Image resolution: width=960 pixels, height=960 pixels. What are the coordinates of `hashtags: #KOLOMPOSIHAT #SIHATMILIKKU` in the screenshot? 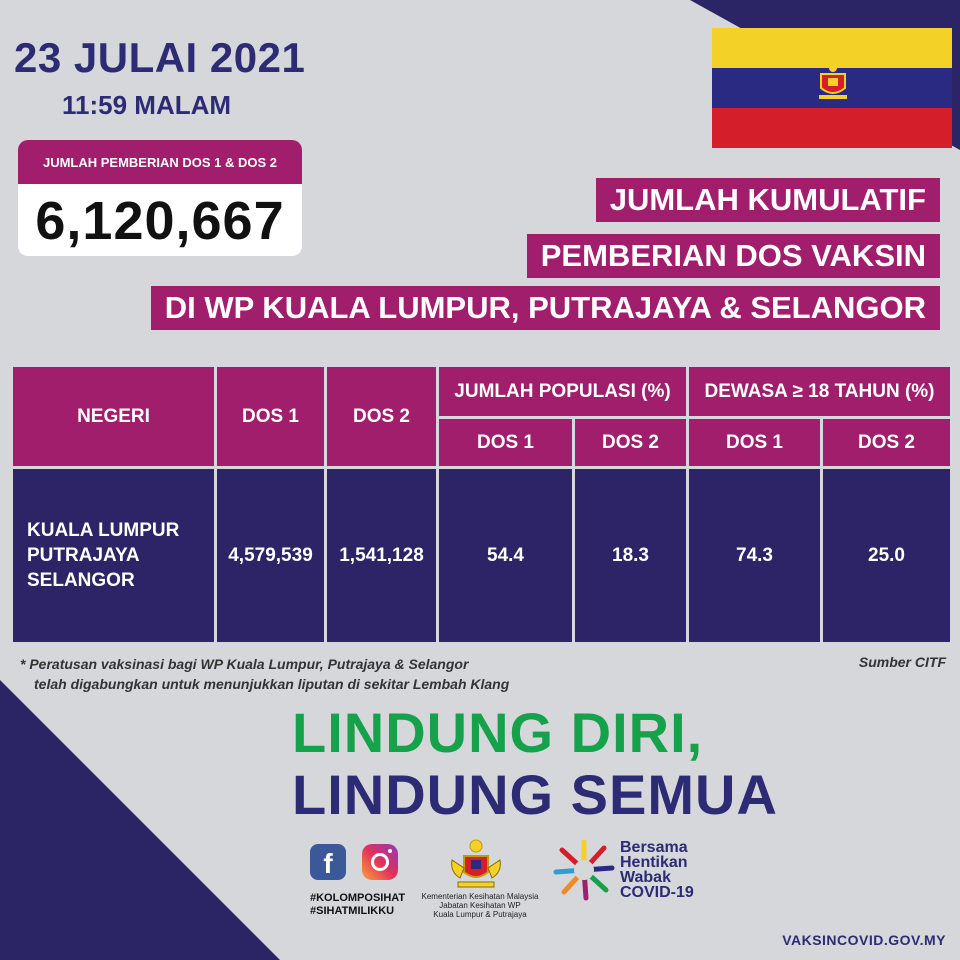 It's located at (357, 905).